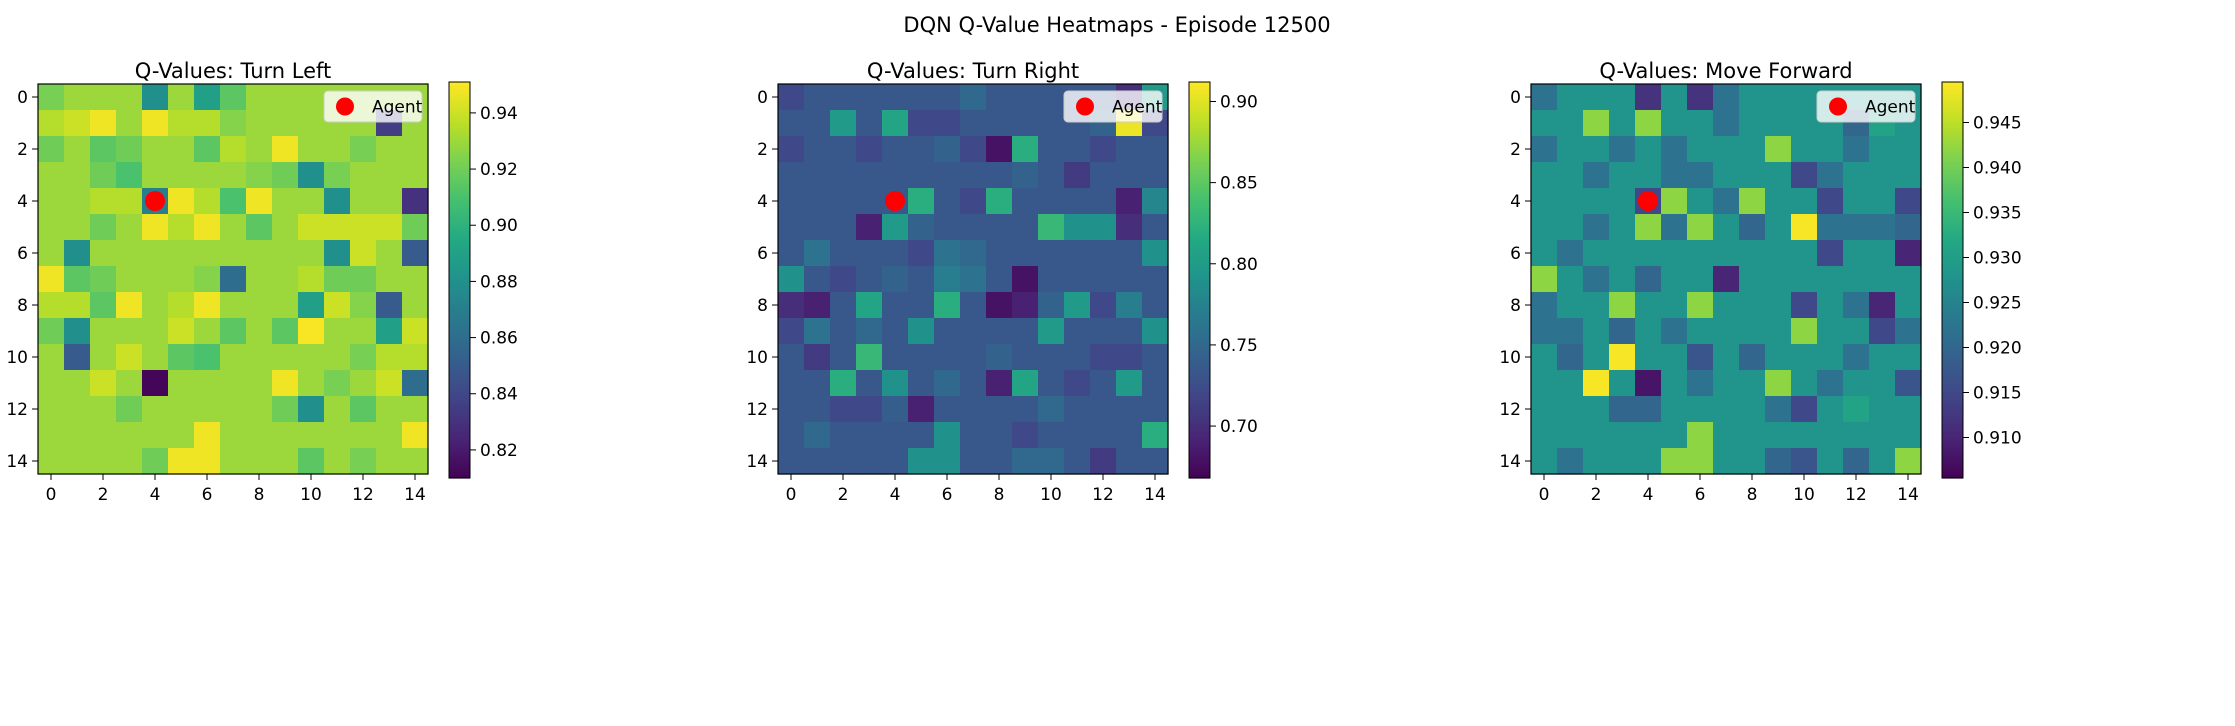 The height and width of the screenshot is (726, 2235). Describe the element at coordinates (895, 201) in the screenshot. I see `agent-marker` at that location.